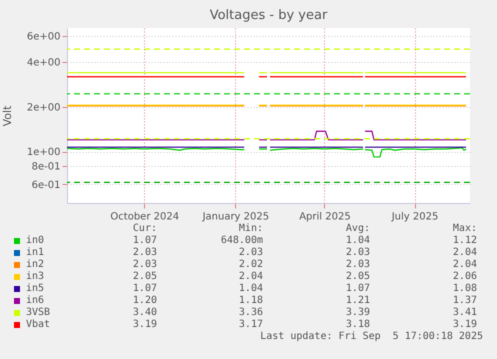 The height and width of the screenshot is (359, 497). Describe the element at coordinates (414, 217) in the screenshot. I see `x-tick-label: July 2025` at that location.